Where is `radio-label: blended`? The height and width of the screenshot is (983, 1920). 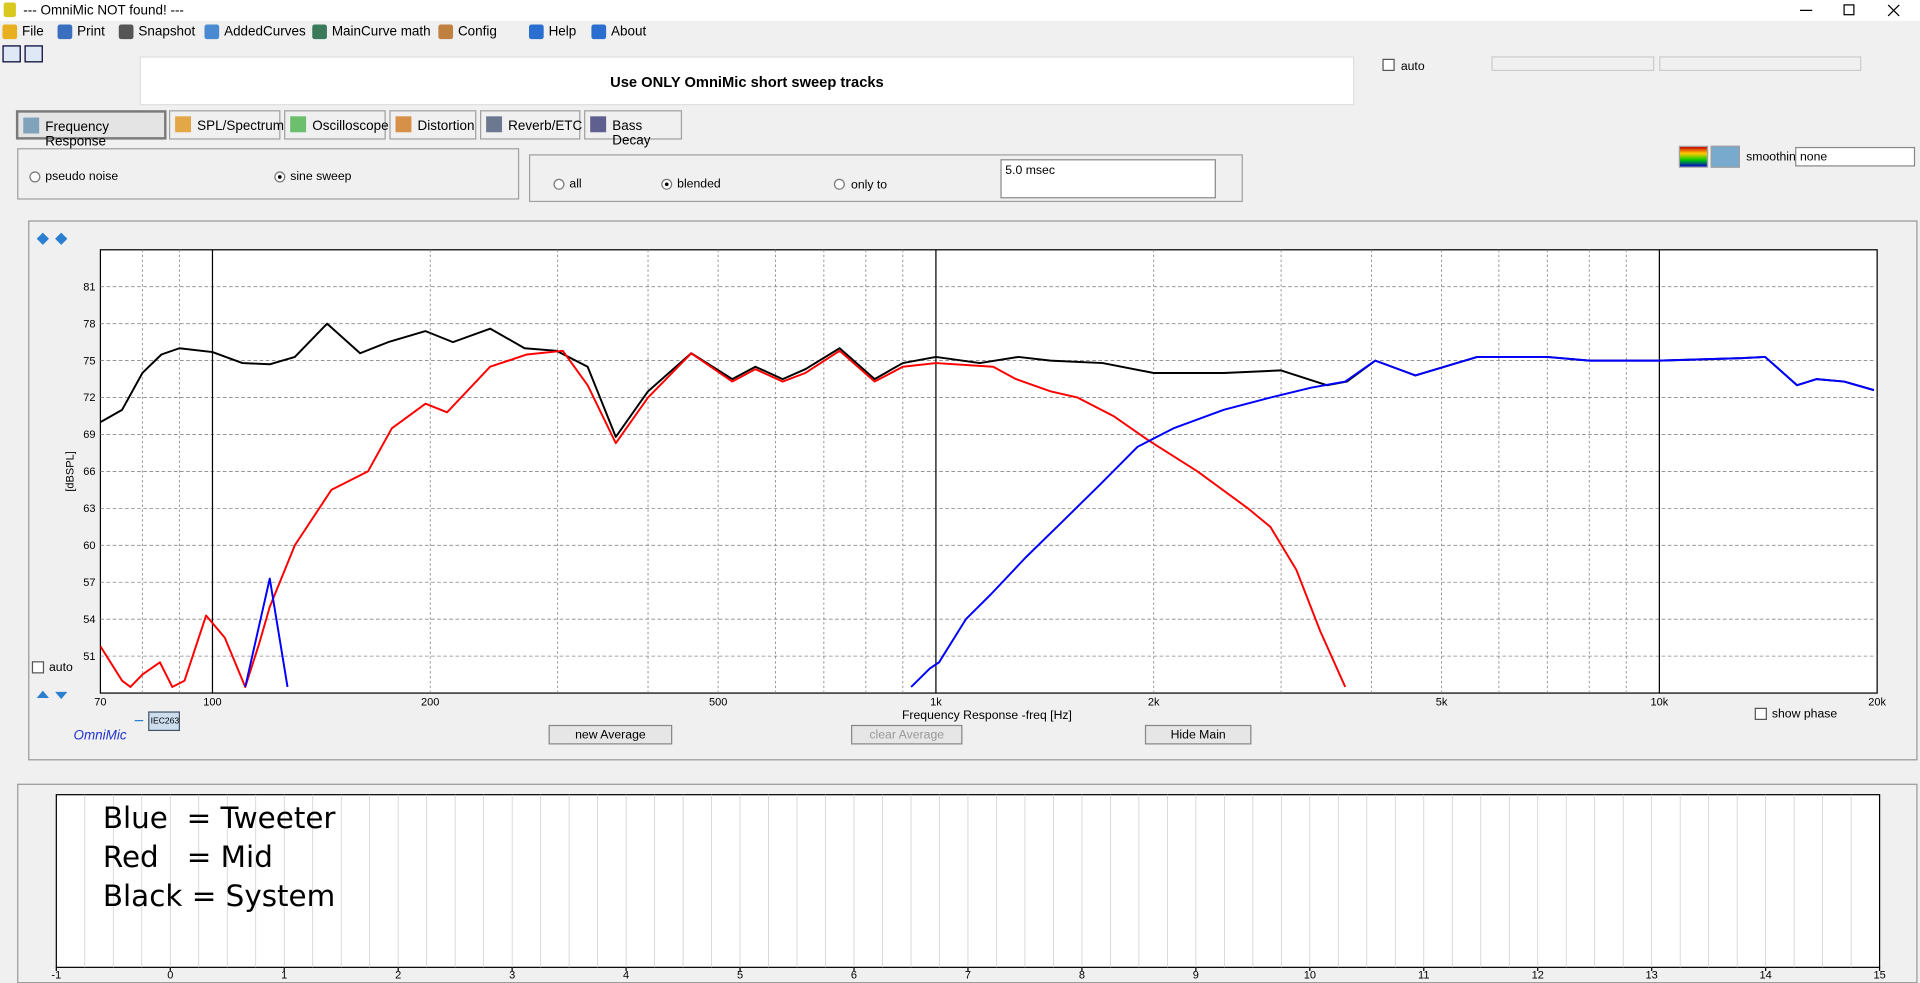 radio-label: blended is located at coordinates (699, 184).